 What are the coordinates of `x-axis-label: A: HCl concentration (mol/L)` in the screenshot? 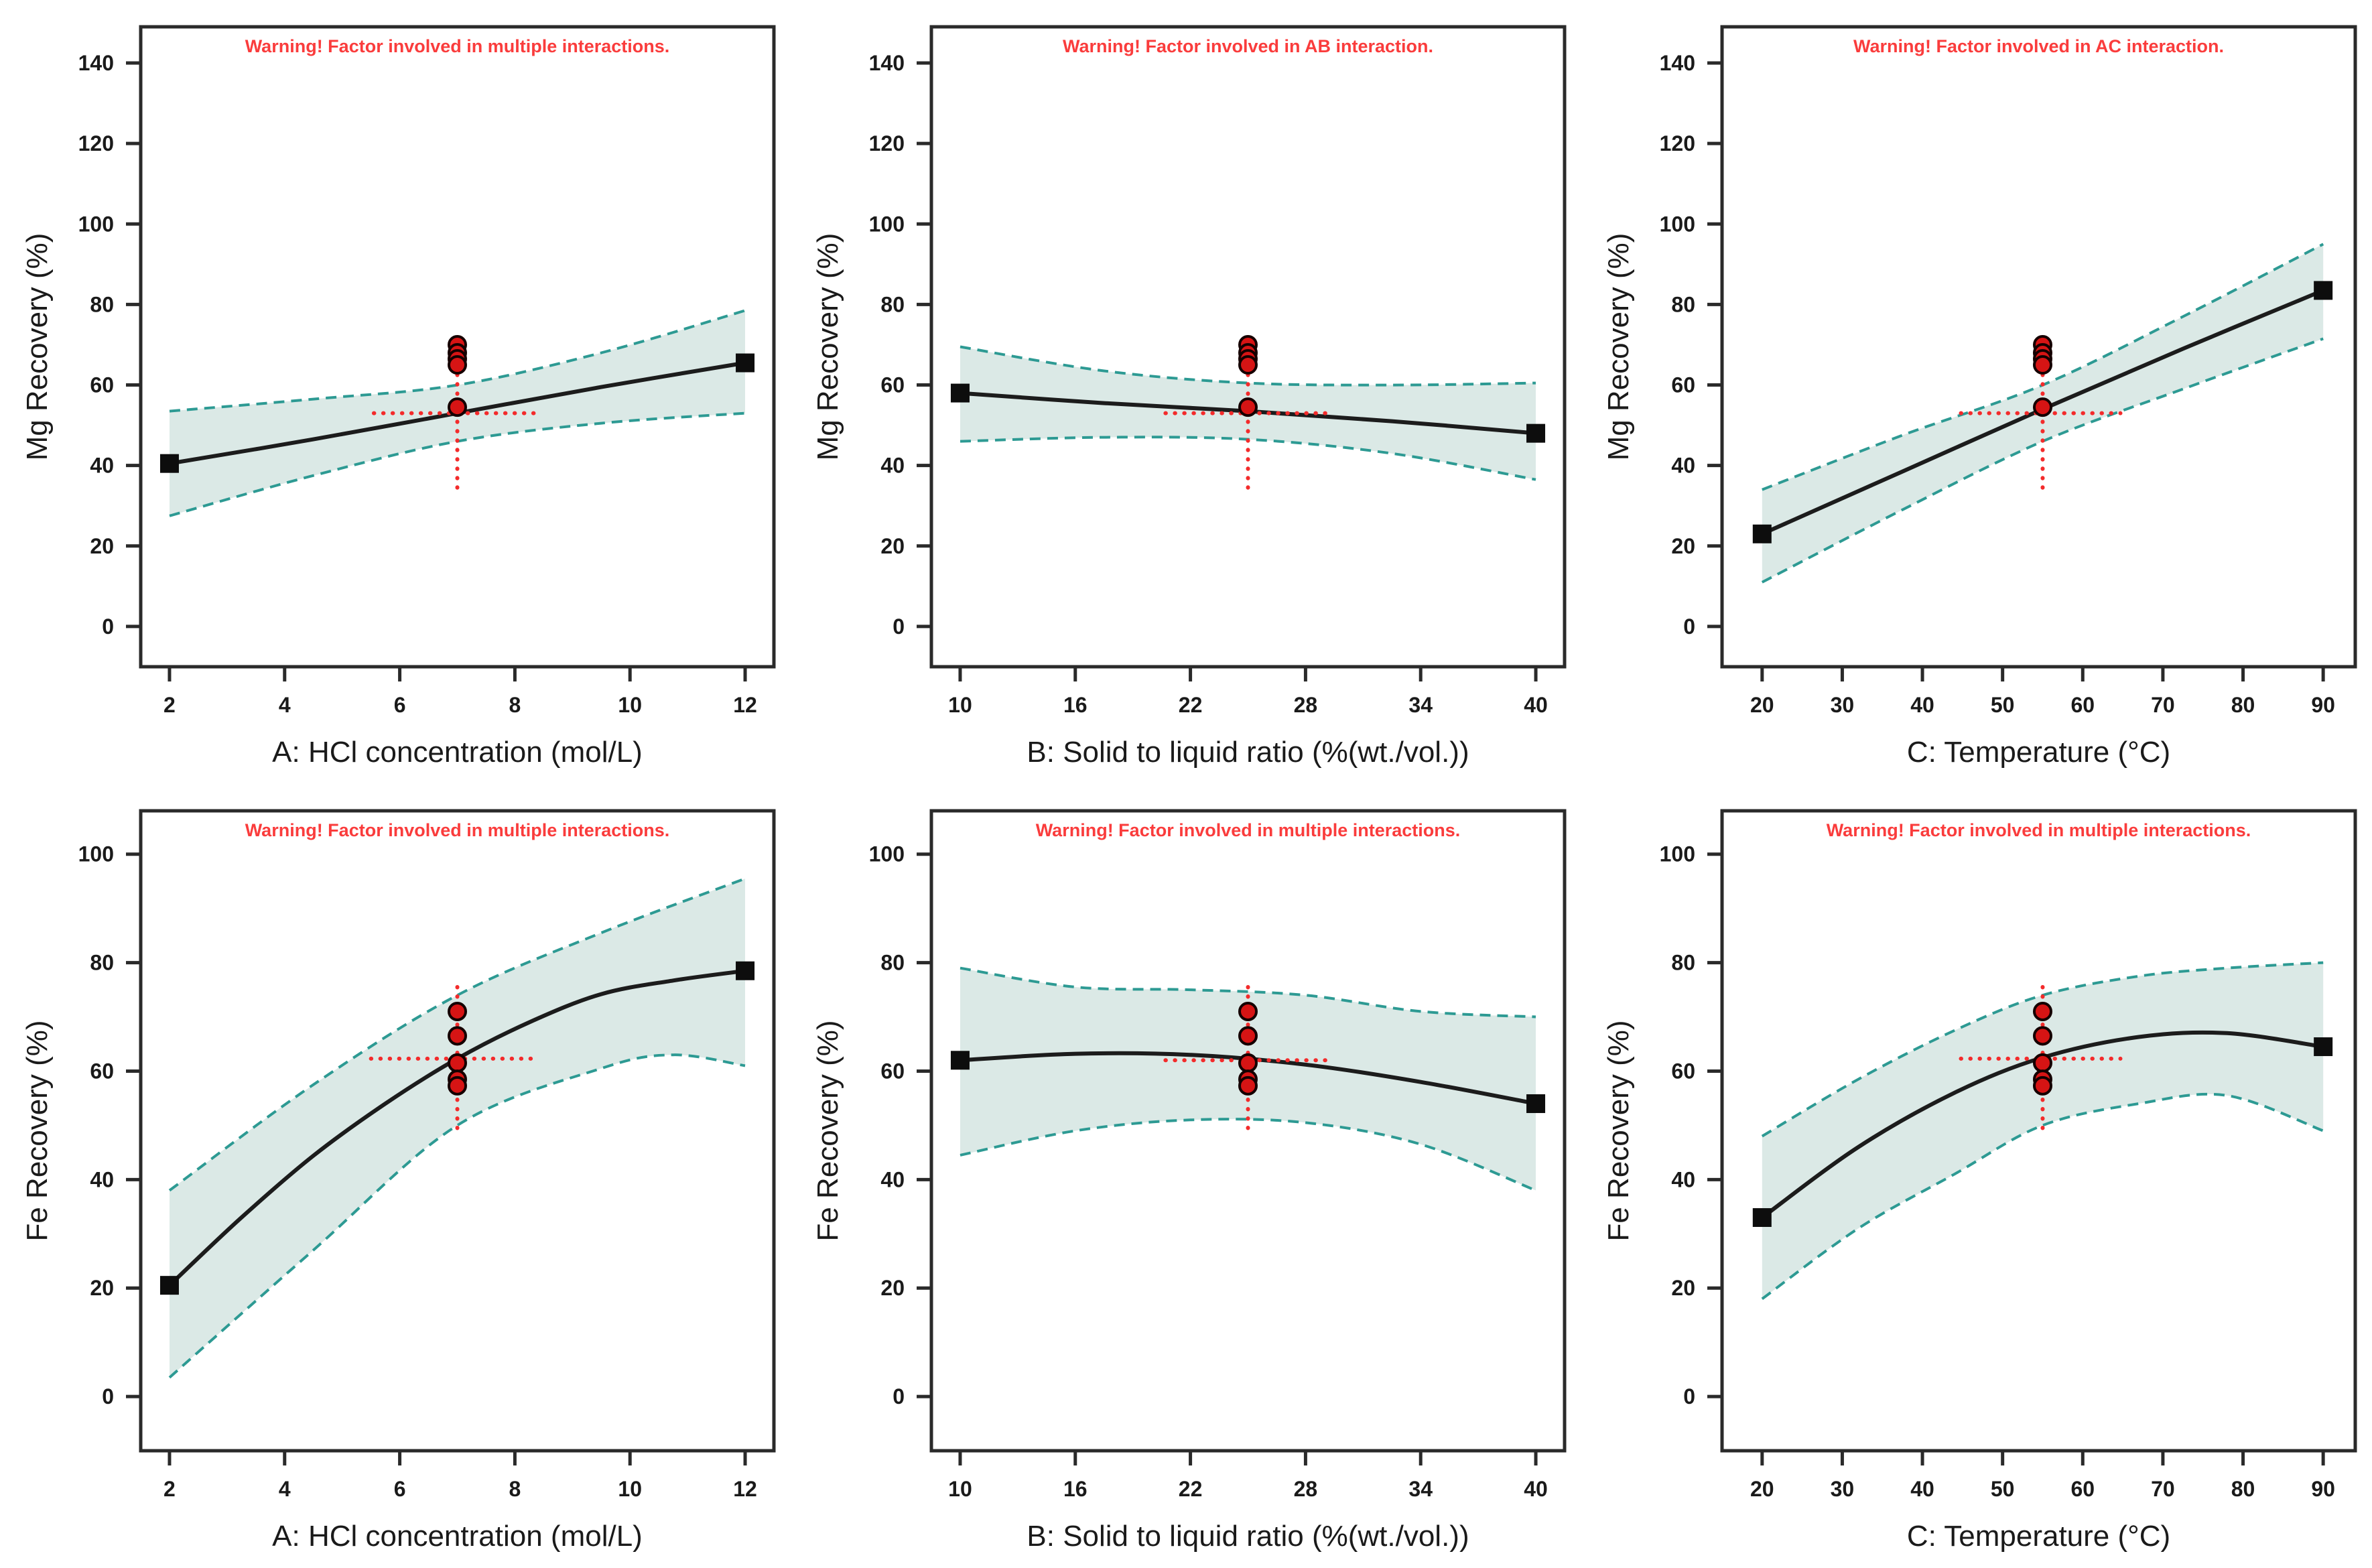 It's located at (458, 752).